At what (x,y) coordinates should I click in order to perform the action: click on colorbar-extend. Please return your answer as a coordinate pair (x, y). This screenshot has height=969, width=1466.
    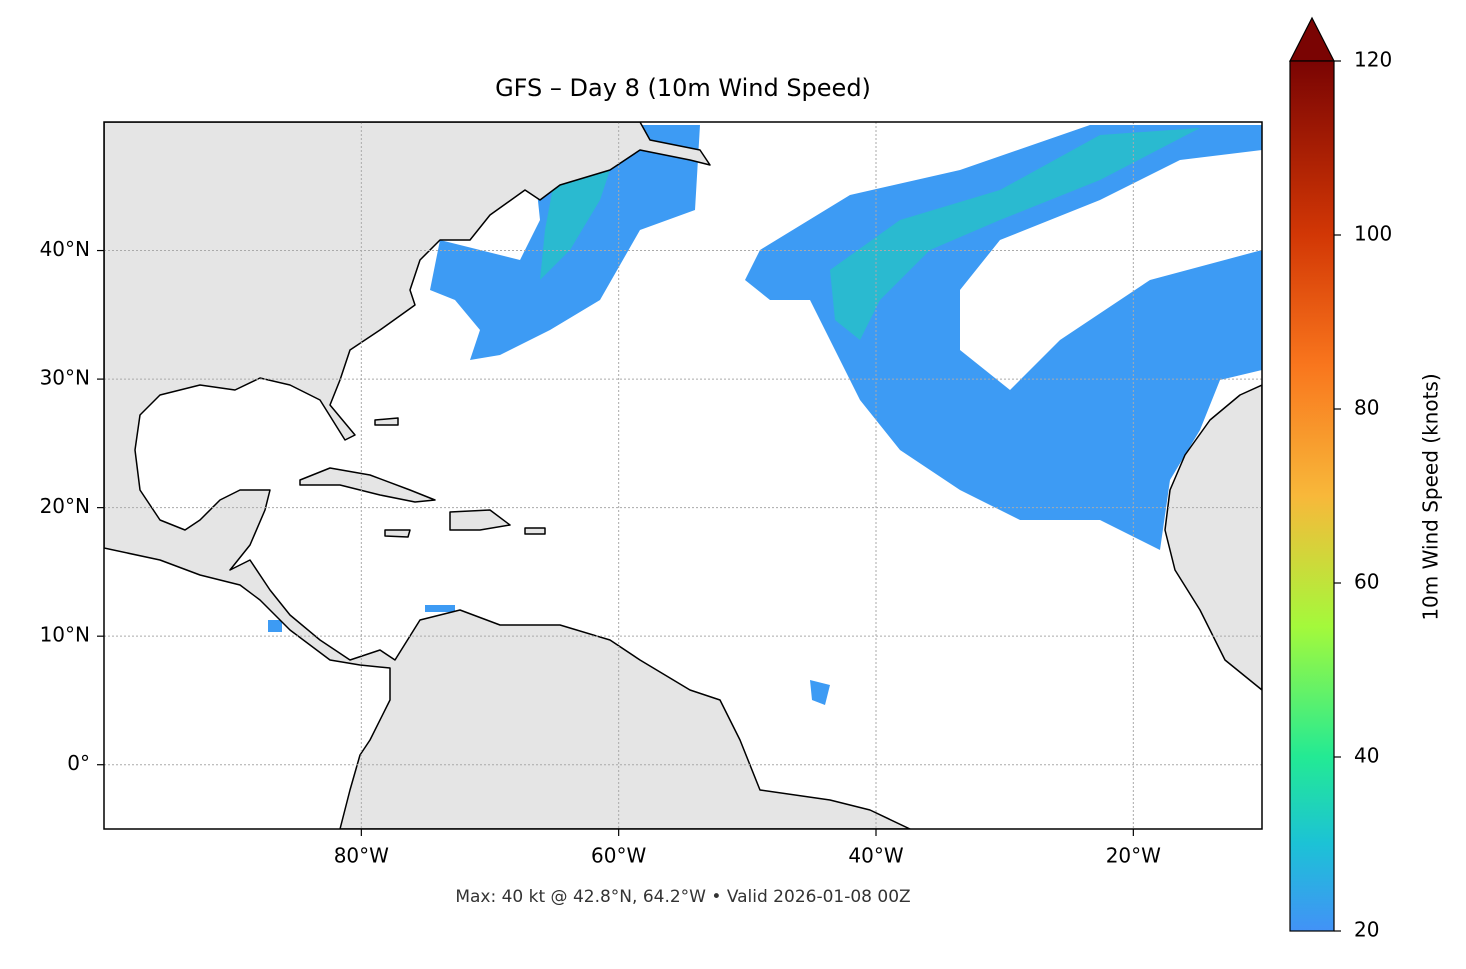
    Looking at the image, I should click on (1312, 39).